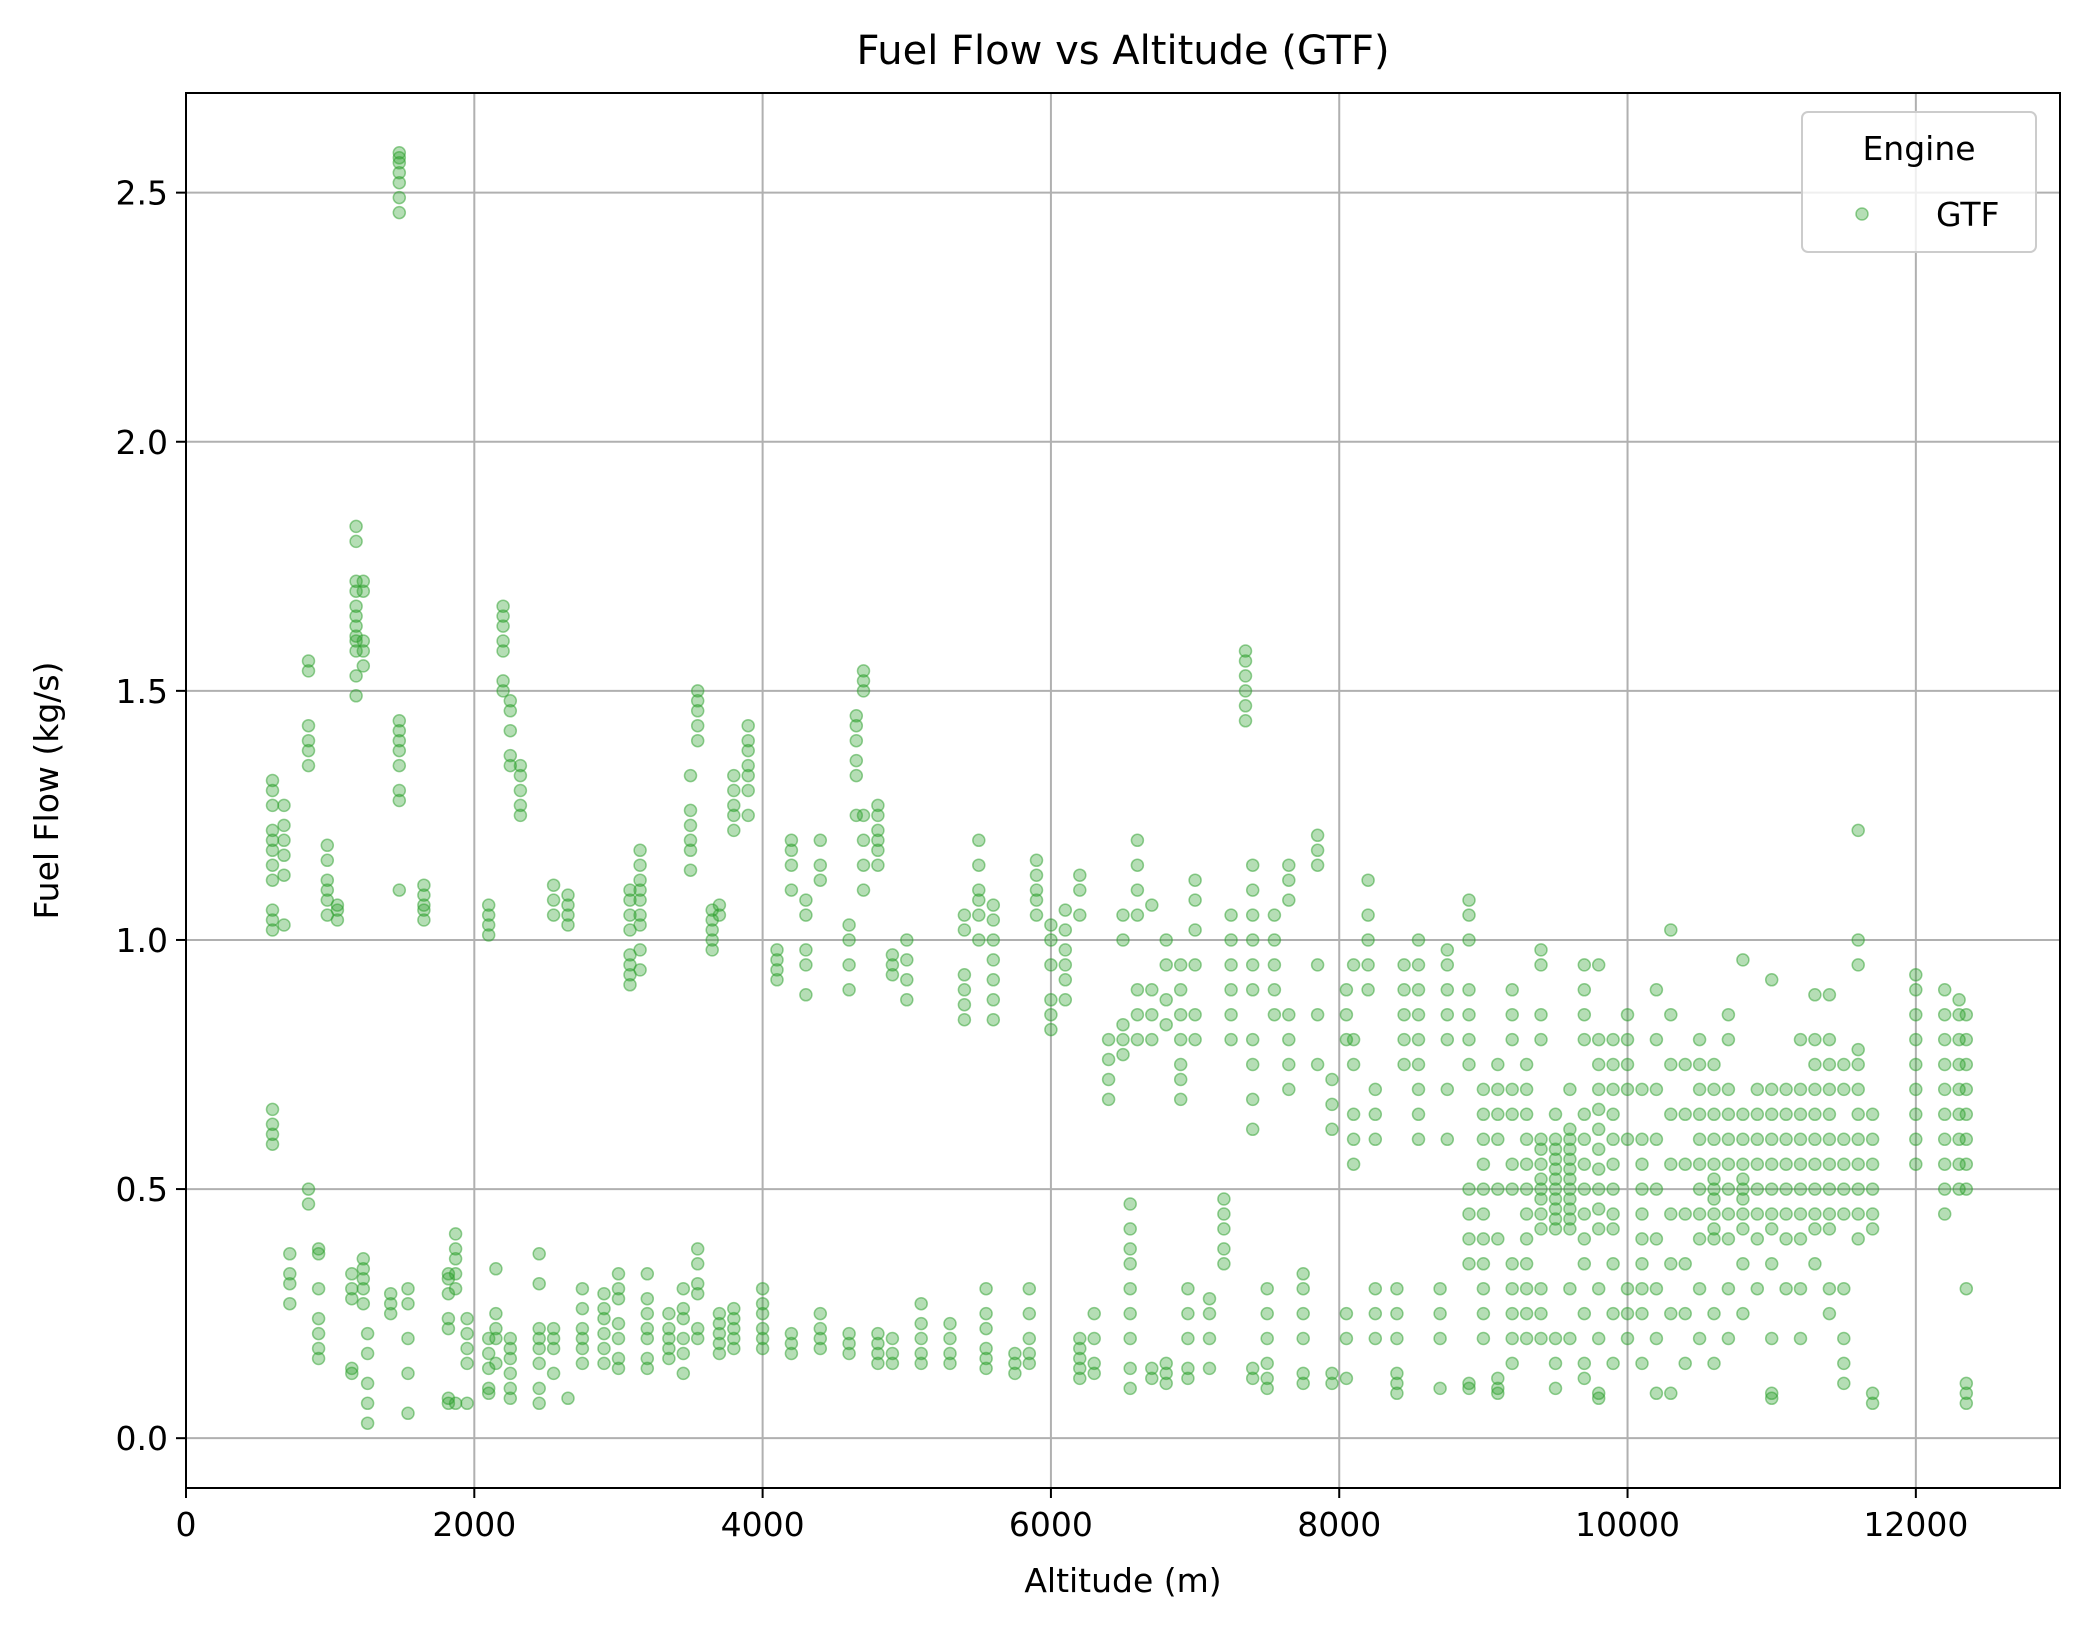  I want to click on x-tick-label: 4000, so click(763, 1524).